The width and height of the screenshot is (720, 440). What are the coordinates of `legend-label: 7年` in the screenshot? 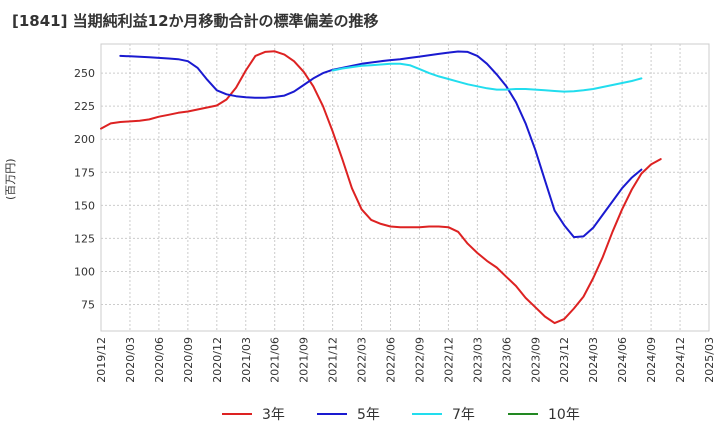 It's located at (463, 415).